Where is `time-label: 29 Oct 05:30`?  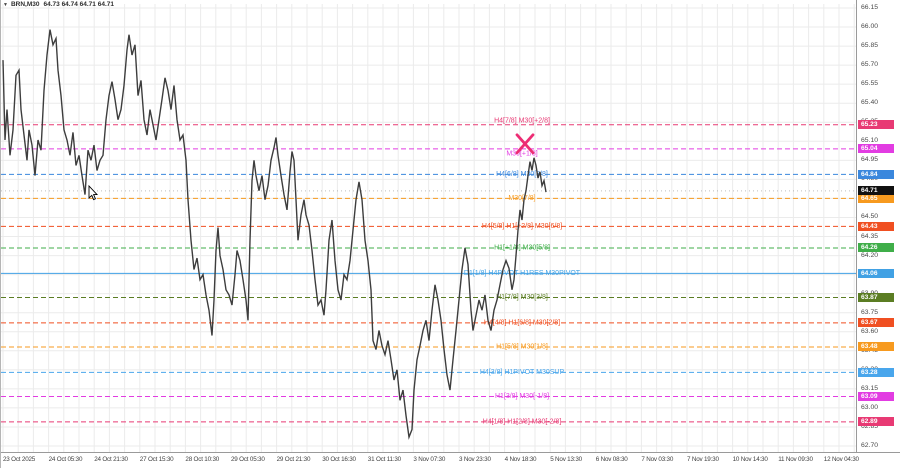
time-label: 29 Oct 05:30 is located at coordinates (248, 459).